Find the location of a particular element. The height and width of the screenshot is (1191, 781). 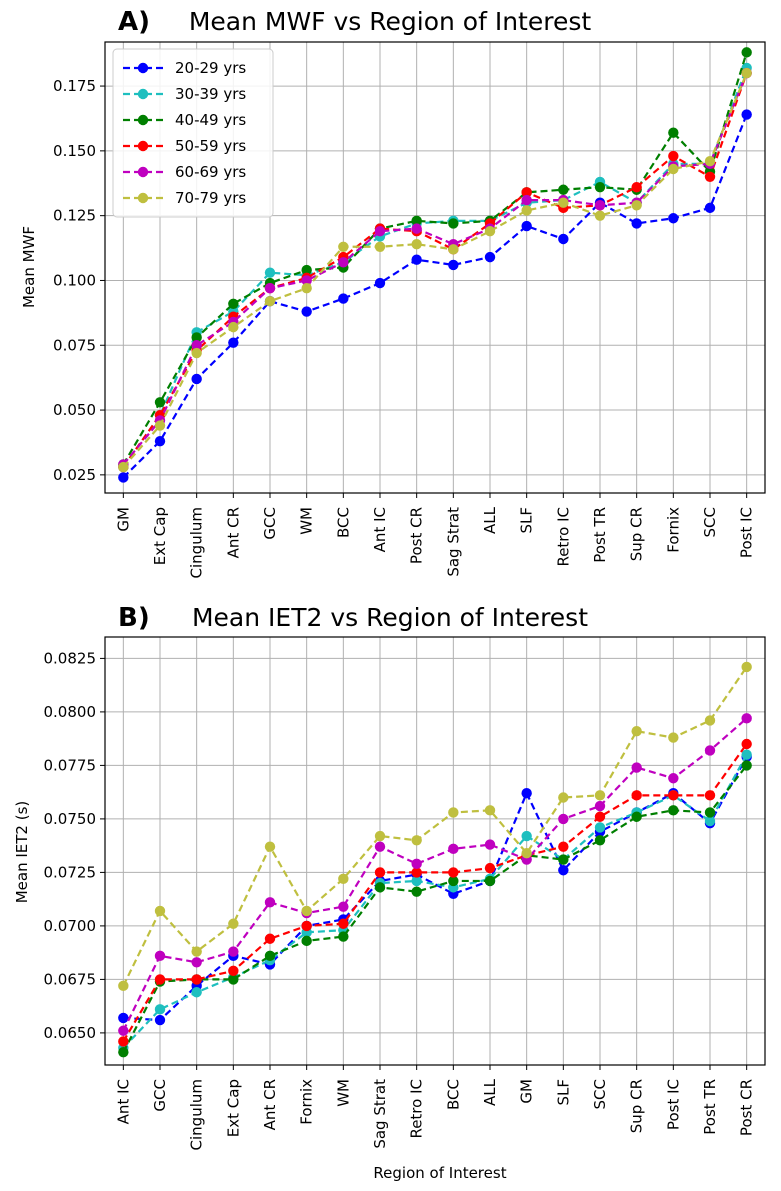

panel-b-title: Mean IET2 vs Region of Interest is located at coordinates (390, 617).